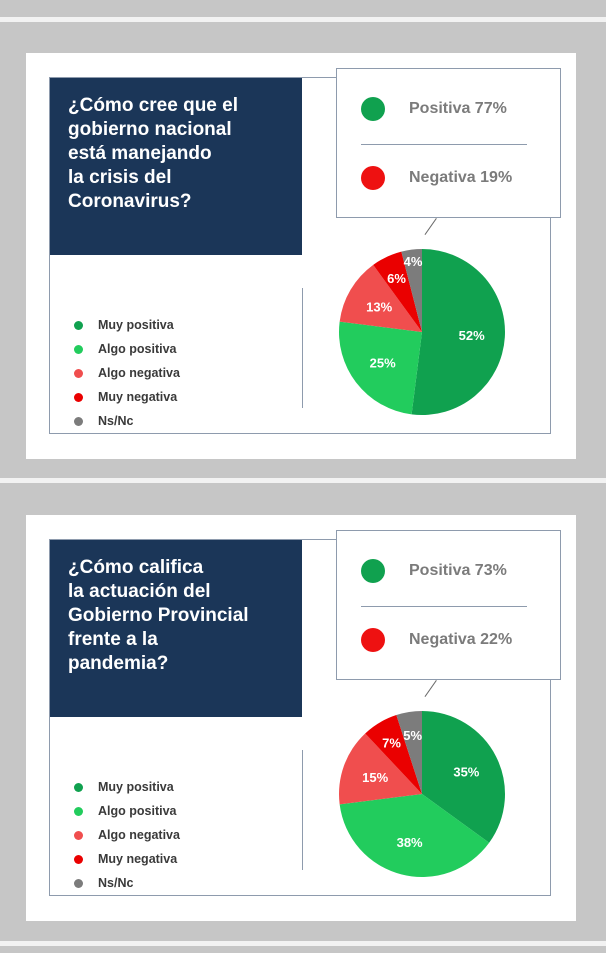 The height and width of the screenshot is (953, 606). Describe the element at coordinates (472, 335) in the screenshot. I see `slice-label: 52%` at that location.